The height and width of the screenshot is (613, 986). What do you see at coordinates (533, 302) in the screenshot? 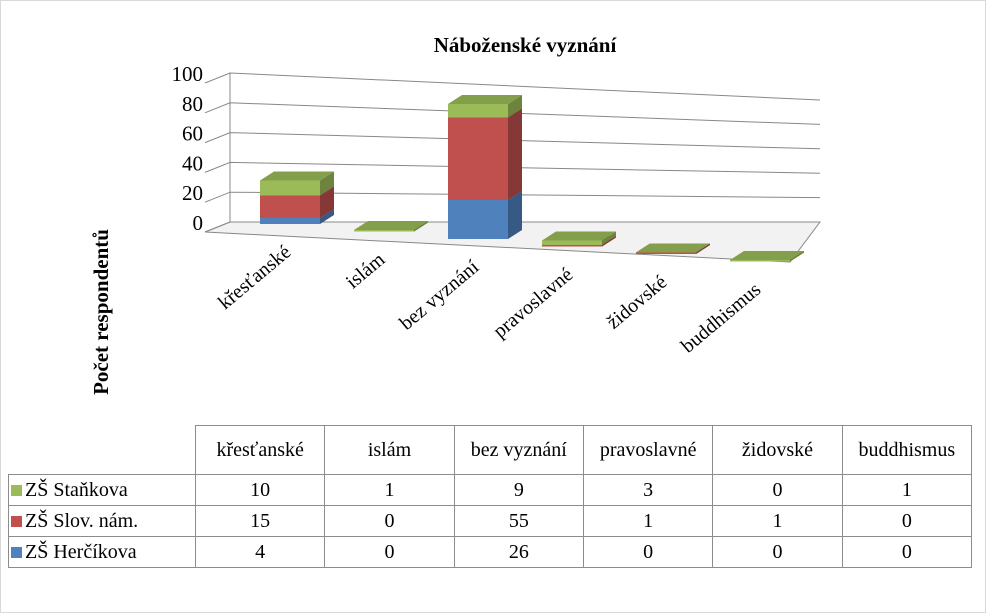
I see `x-tick-label: pravoslavné` at bounding box center [533, 302].